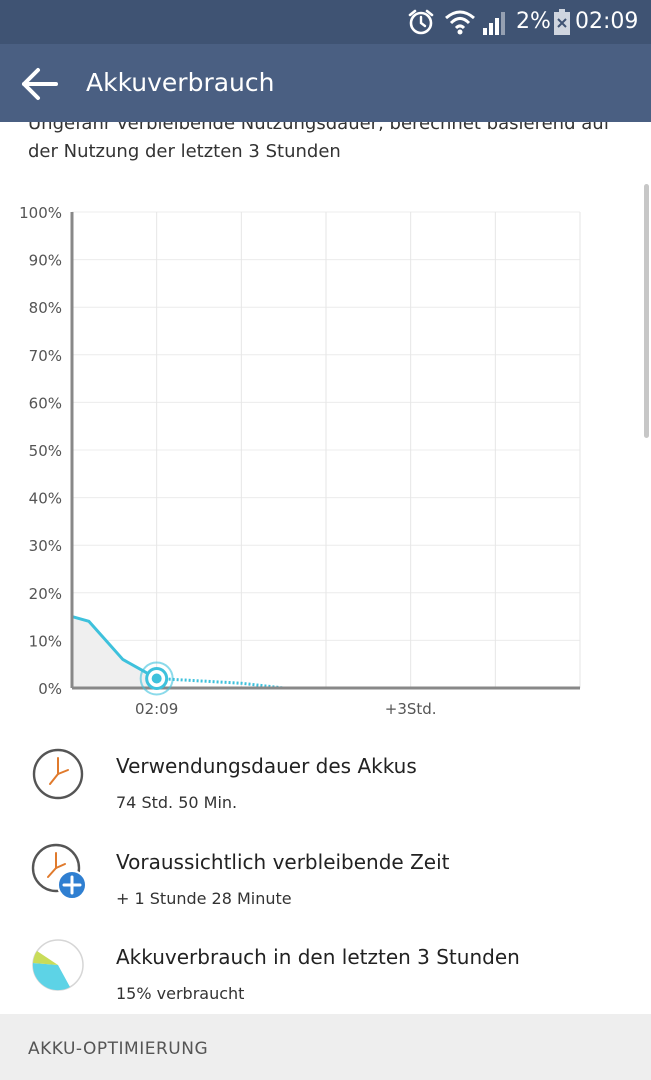  What do you see at coordinates (58, 965) in the screenshot?
I see `pie-chart-icon` at bounding box center [58, 965].